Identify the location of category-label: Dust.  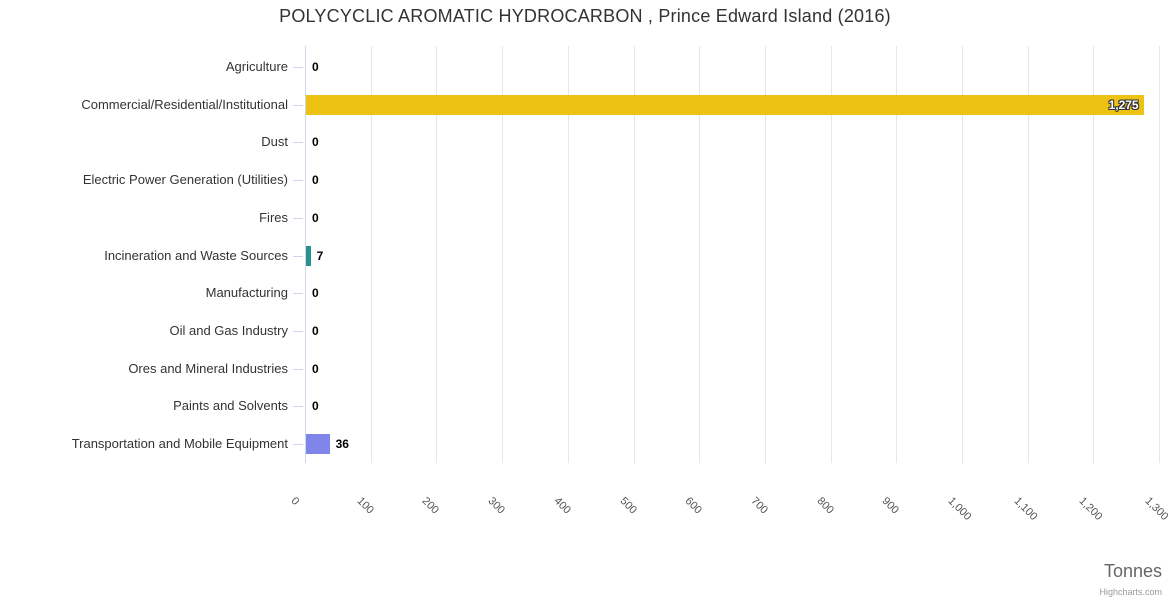
(274, 142).